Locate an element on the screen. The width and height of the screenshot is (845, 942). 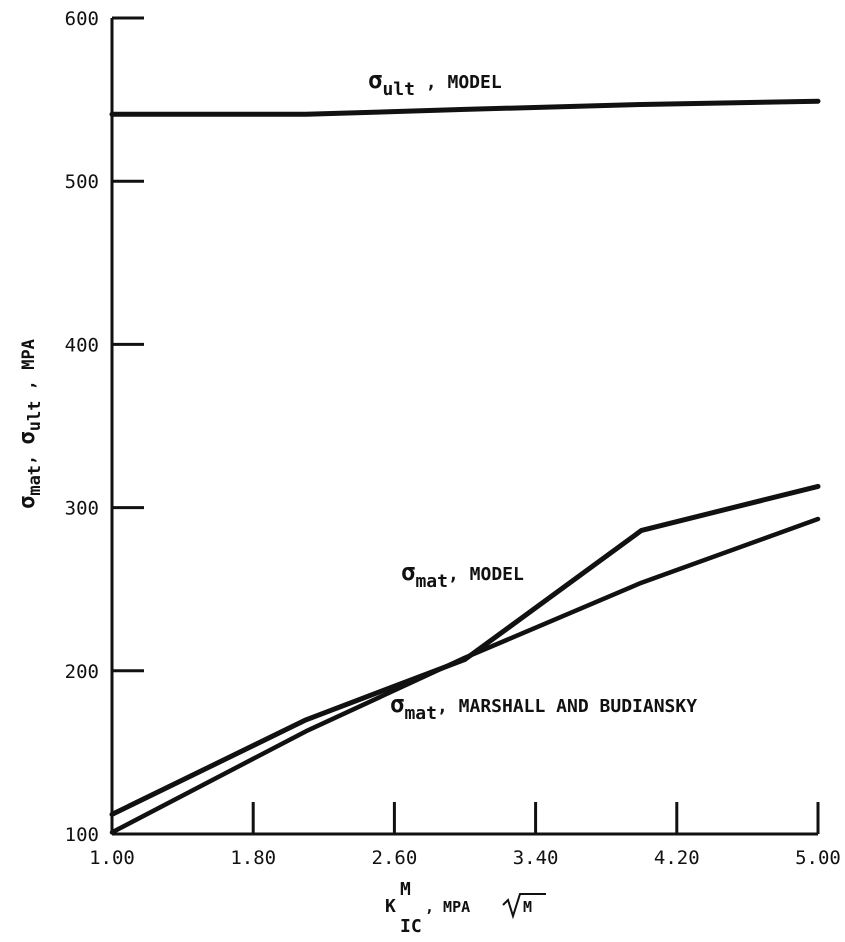
annotation-ult-model-sigma: σ is located at coordinates (375, 80).